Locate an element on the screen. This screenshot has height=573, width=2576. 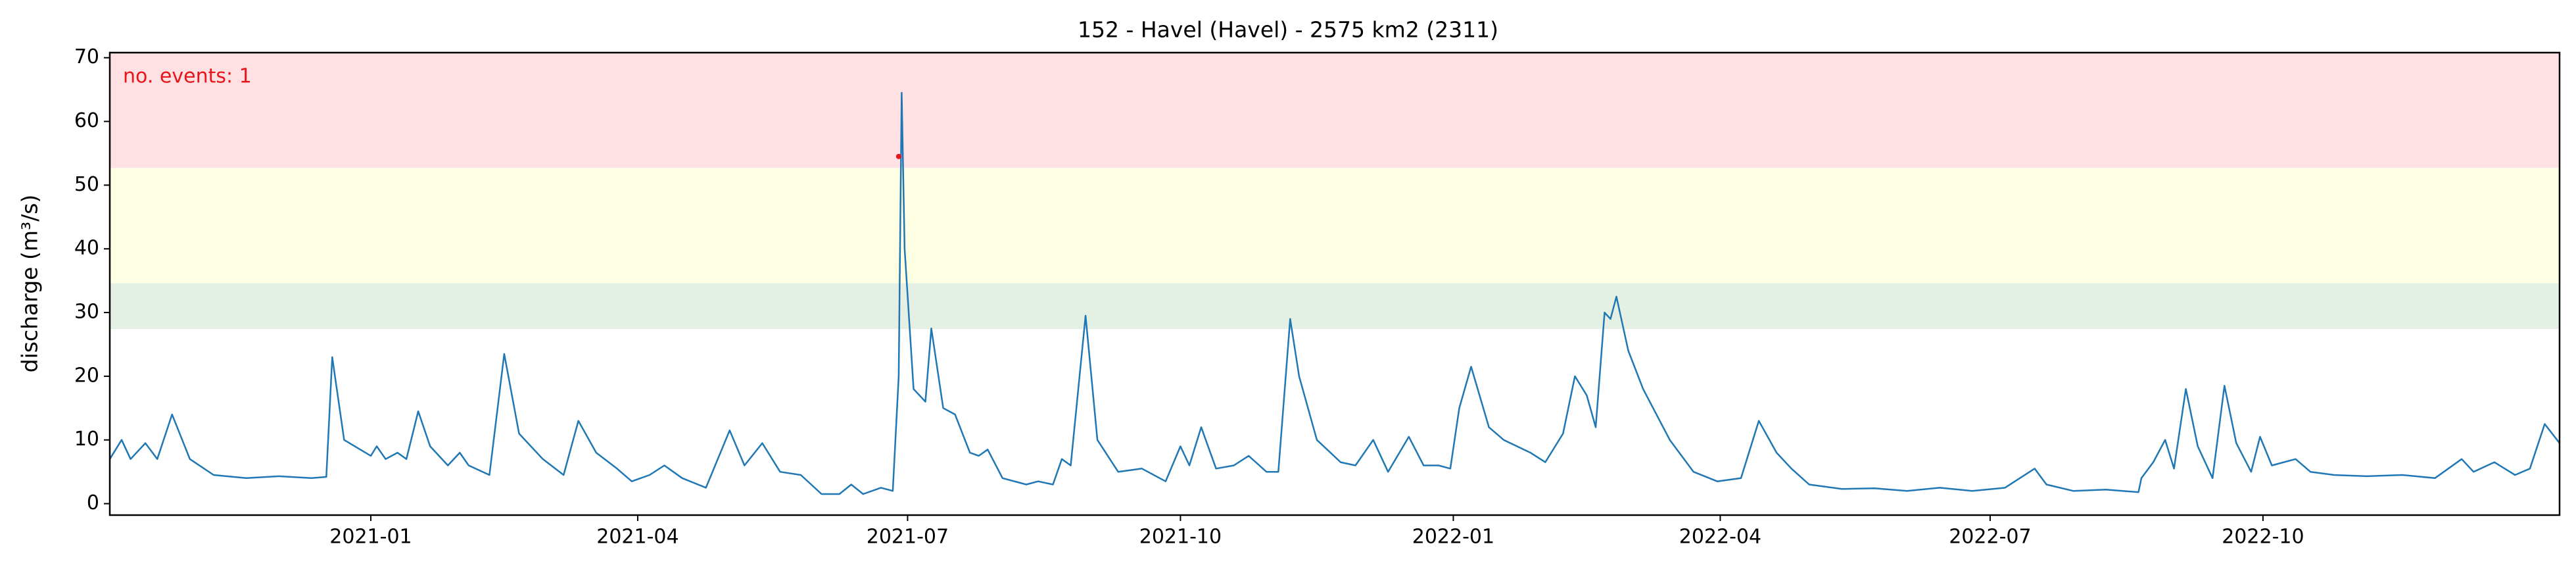
event-marker is located at coordinates (898, 156).